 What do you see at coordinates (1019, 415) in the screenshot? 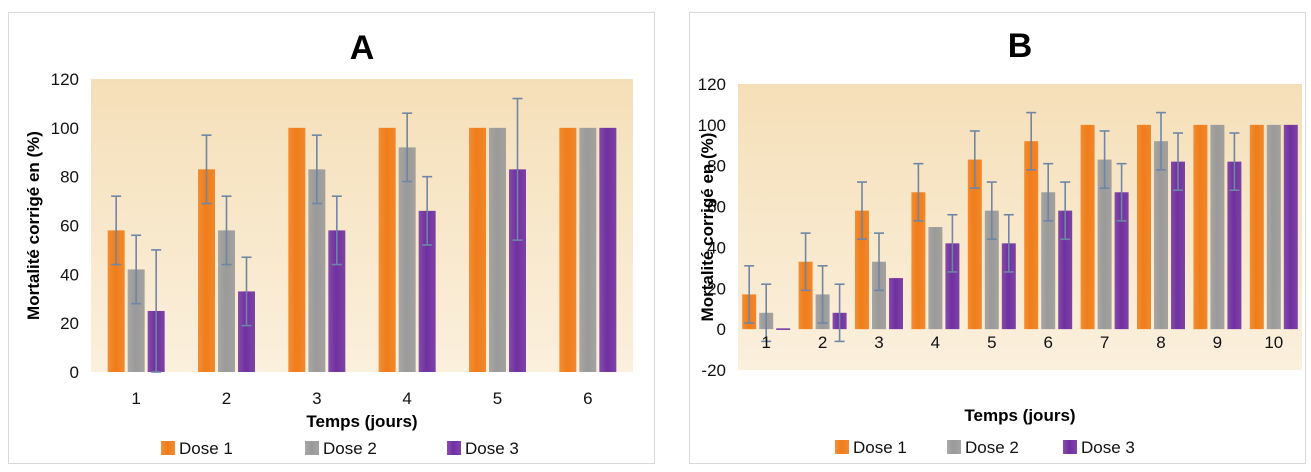
I see `x-axis-label-b: Temps (jours)` at bounding box center [1019, 415].